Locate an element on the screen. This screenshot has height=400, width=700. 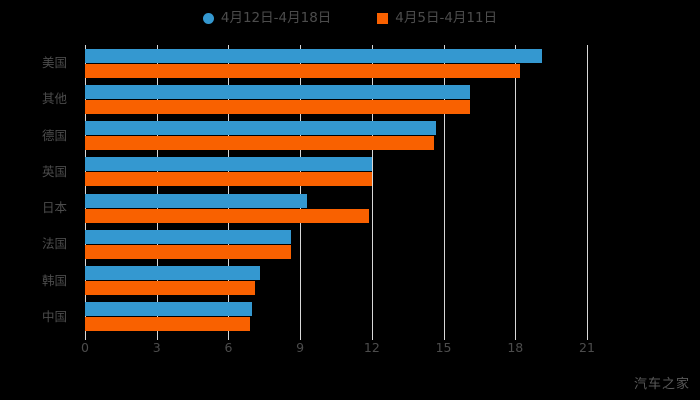
y-axis-label: 英国 is located at coordinates (54, 171).